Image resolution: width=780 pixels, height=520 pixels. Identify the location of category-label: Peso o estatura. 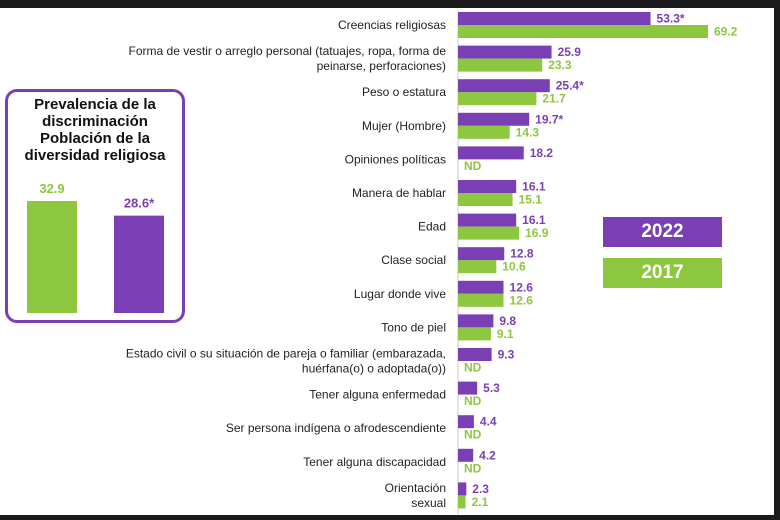
(404, 92).